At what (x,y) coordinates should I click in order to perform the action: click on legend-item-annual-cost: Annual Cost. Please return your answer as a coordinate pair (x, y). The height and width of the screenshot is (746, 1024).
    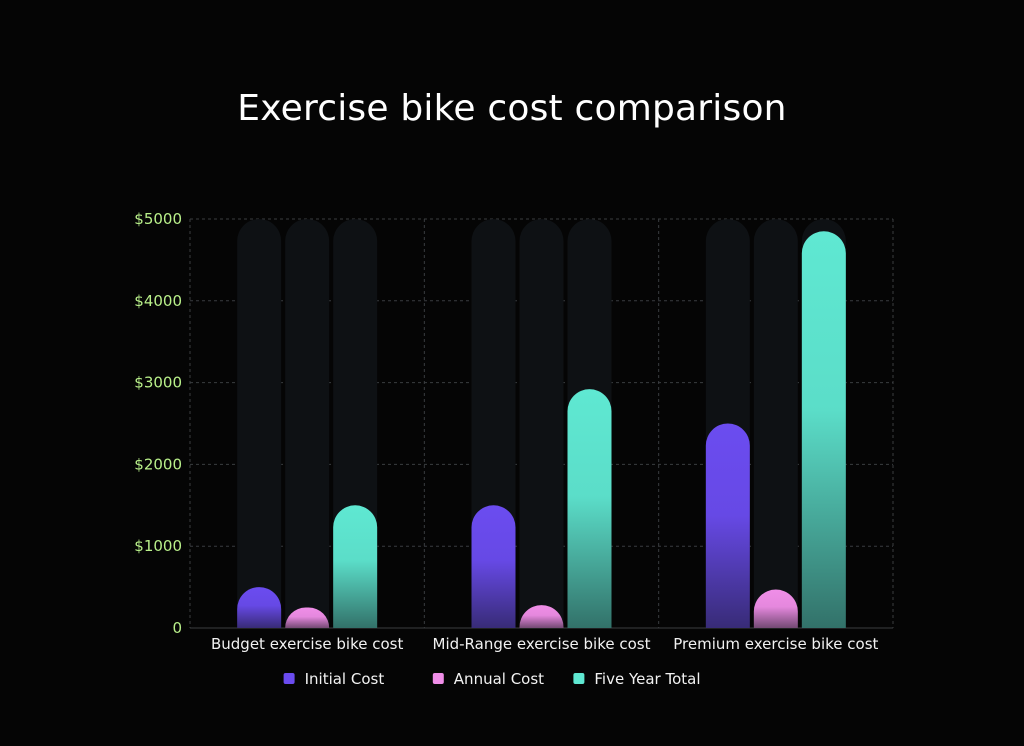
    Looking at the image, I should click on (488, 679).